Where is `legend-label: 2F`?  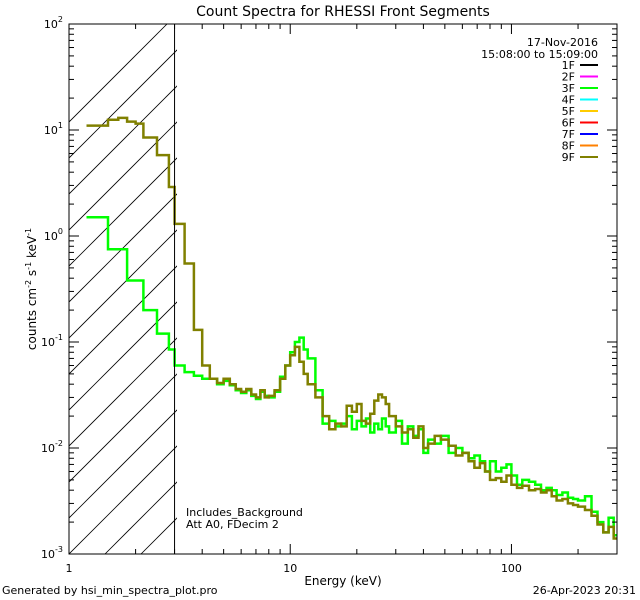
legend-label: 2F is located at coordinates (568, 77).